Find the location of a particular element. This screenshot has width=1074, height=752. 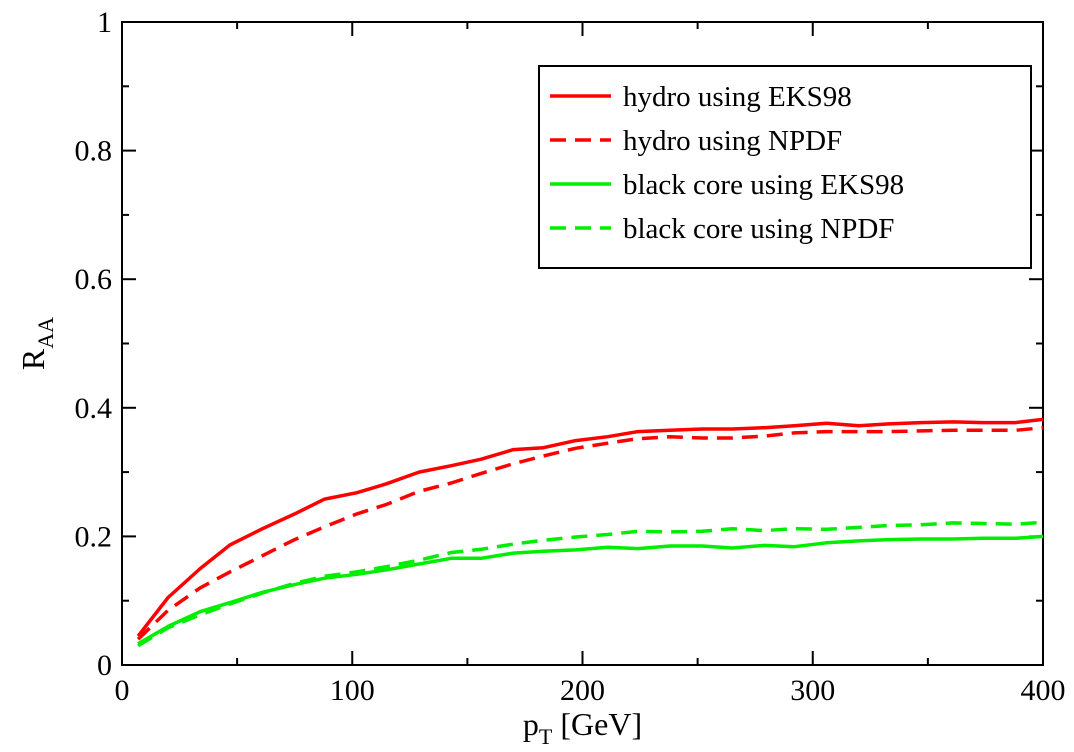

y-tick-label: 1 is located at coordinates (104, 22).